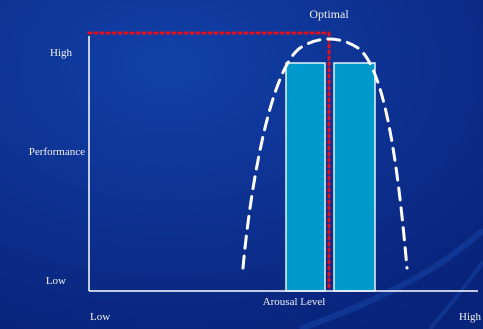  Describe the element at coordinates (61, 53) in the screenshot. I see `y-high-label: High` at that location.